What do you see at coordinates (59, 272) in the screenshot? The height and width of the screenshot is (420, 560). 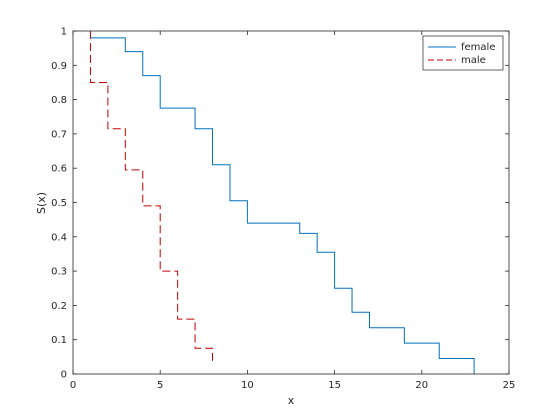 I see `y-tick-label: 0.3` at bounding box center [59, 272].